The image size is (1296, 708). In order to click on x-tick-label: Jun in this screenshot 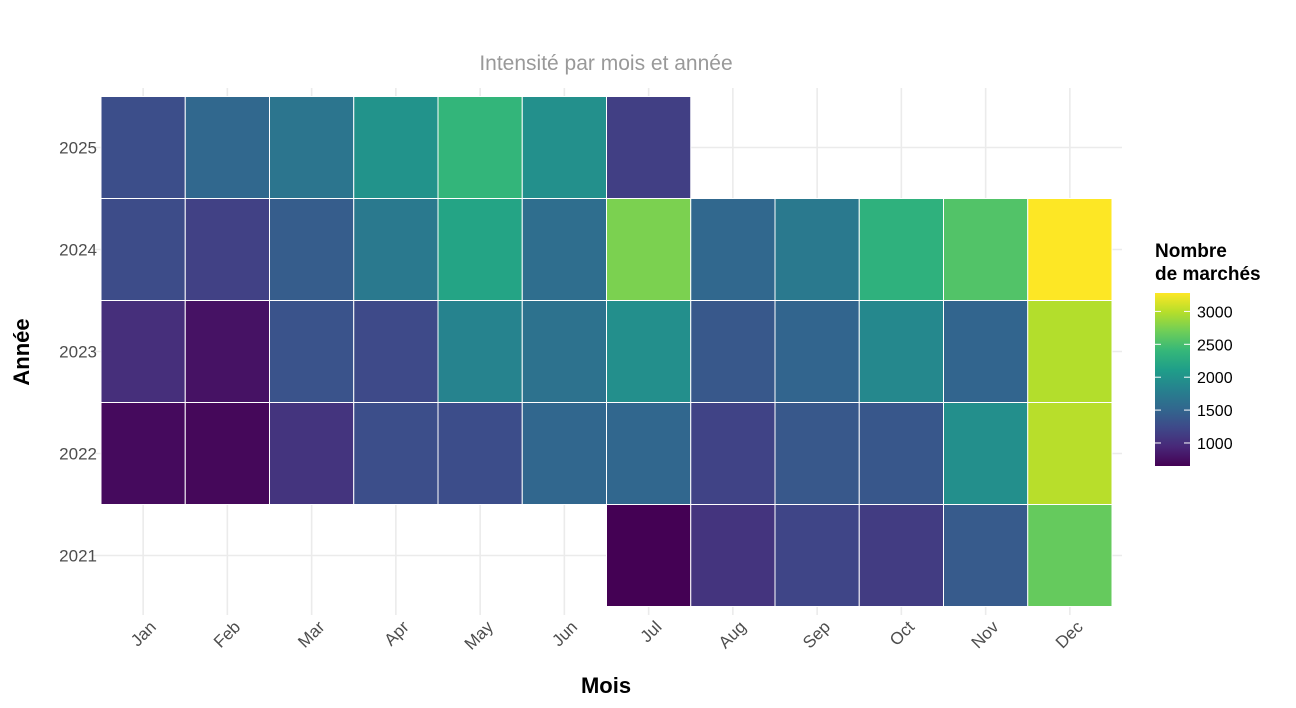, I will do `click(564, 633)`.